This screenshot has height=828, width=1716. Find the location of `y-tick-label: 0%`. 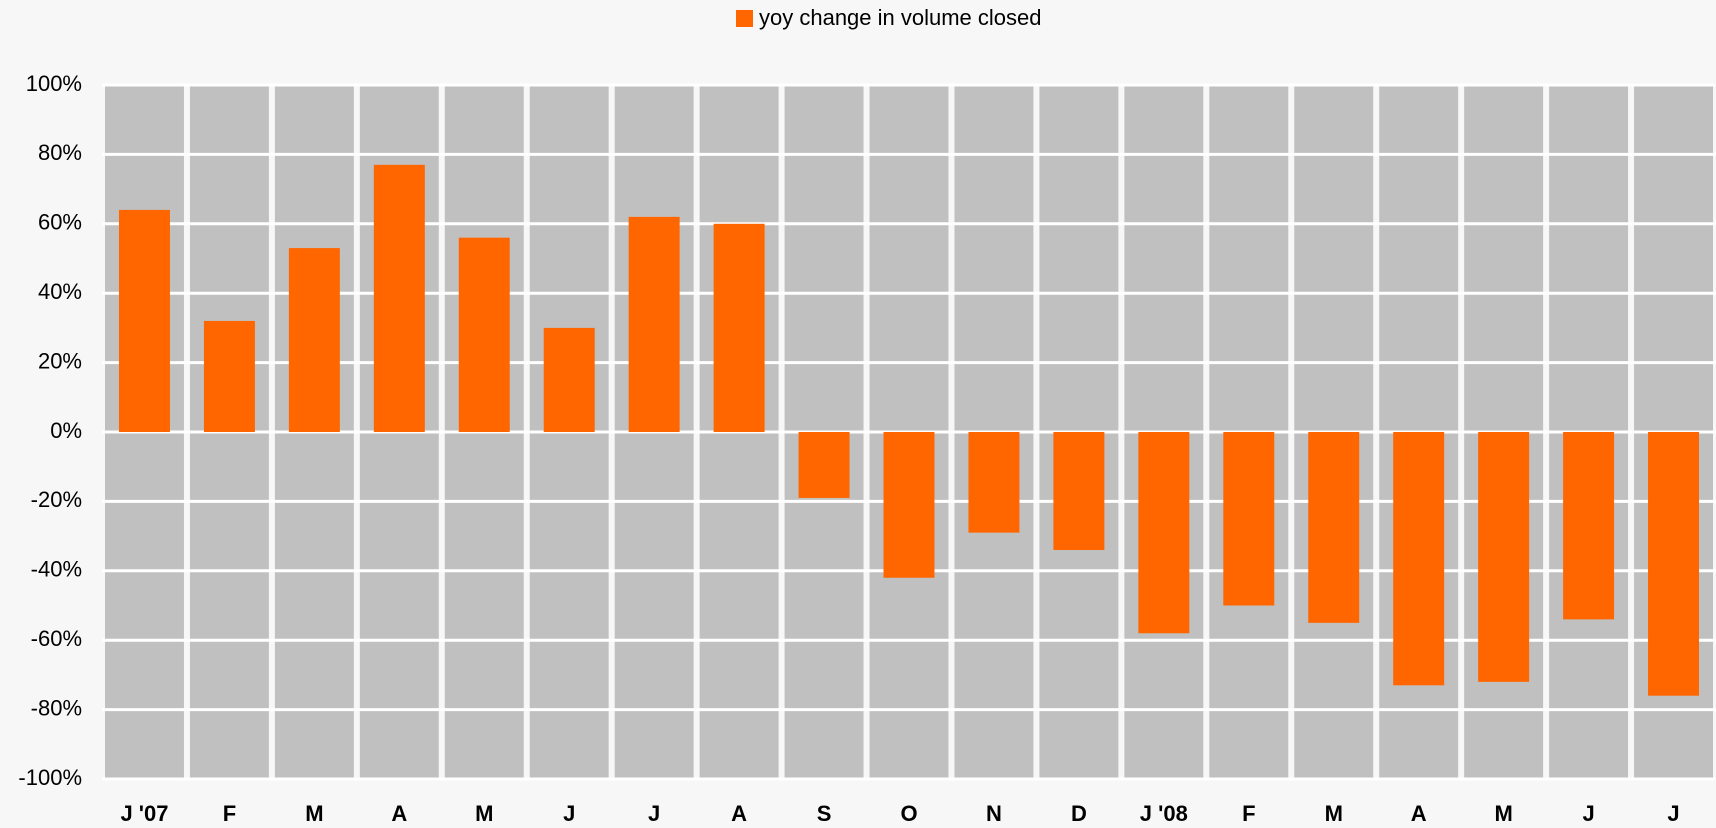

y-tick-label: 0% is located at coordinates (66, 430).